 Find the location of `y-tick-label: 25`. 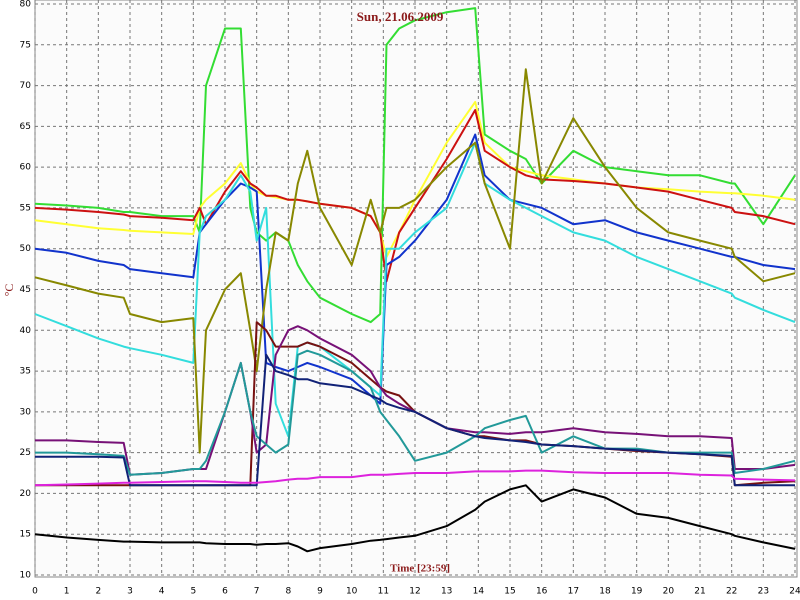

y-tick-label: 25 is located at coordinates (25, 453).